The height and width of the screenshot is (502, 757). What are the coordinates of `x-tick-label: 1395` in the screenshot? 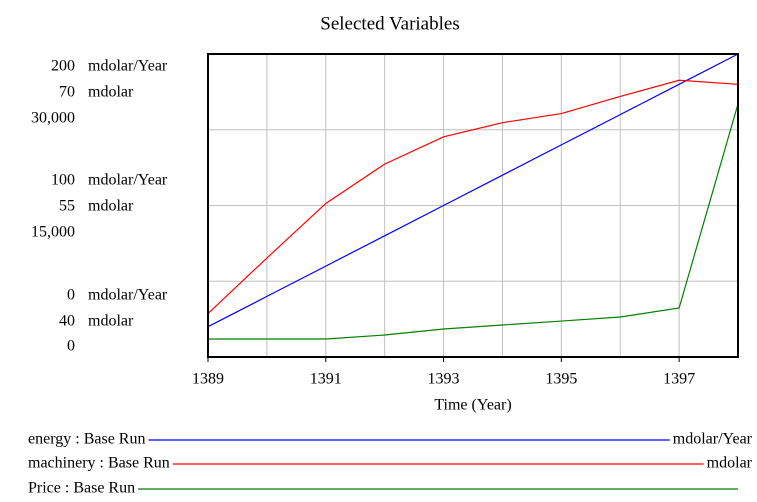 It's located at (561, 379).